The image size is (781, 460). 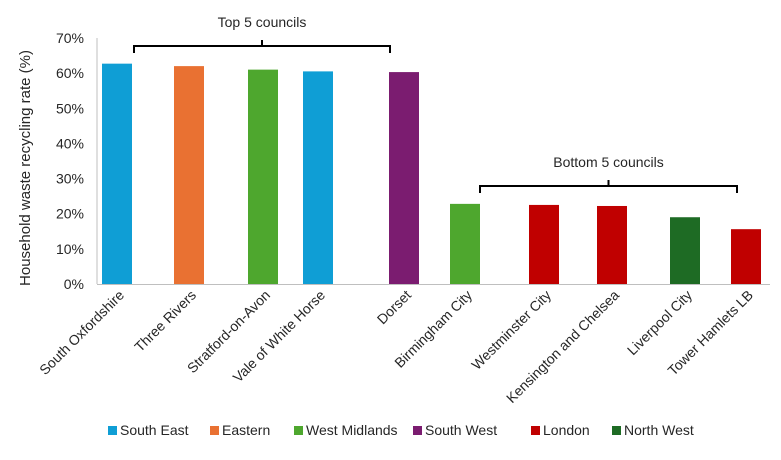 What do you see at coordinates (70, 249) in the screenshot?
I see `y-tick-label: 10%` at bounding box center [70, 249].